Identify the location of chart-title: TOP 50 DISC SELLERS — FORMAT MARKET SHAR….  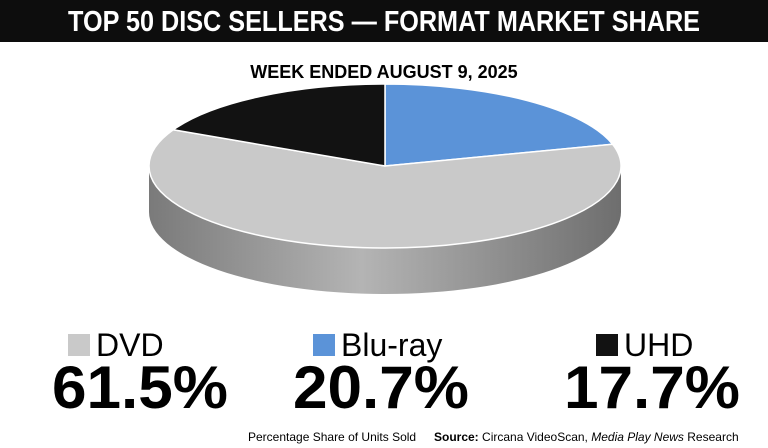
(384, 22).